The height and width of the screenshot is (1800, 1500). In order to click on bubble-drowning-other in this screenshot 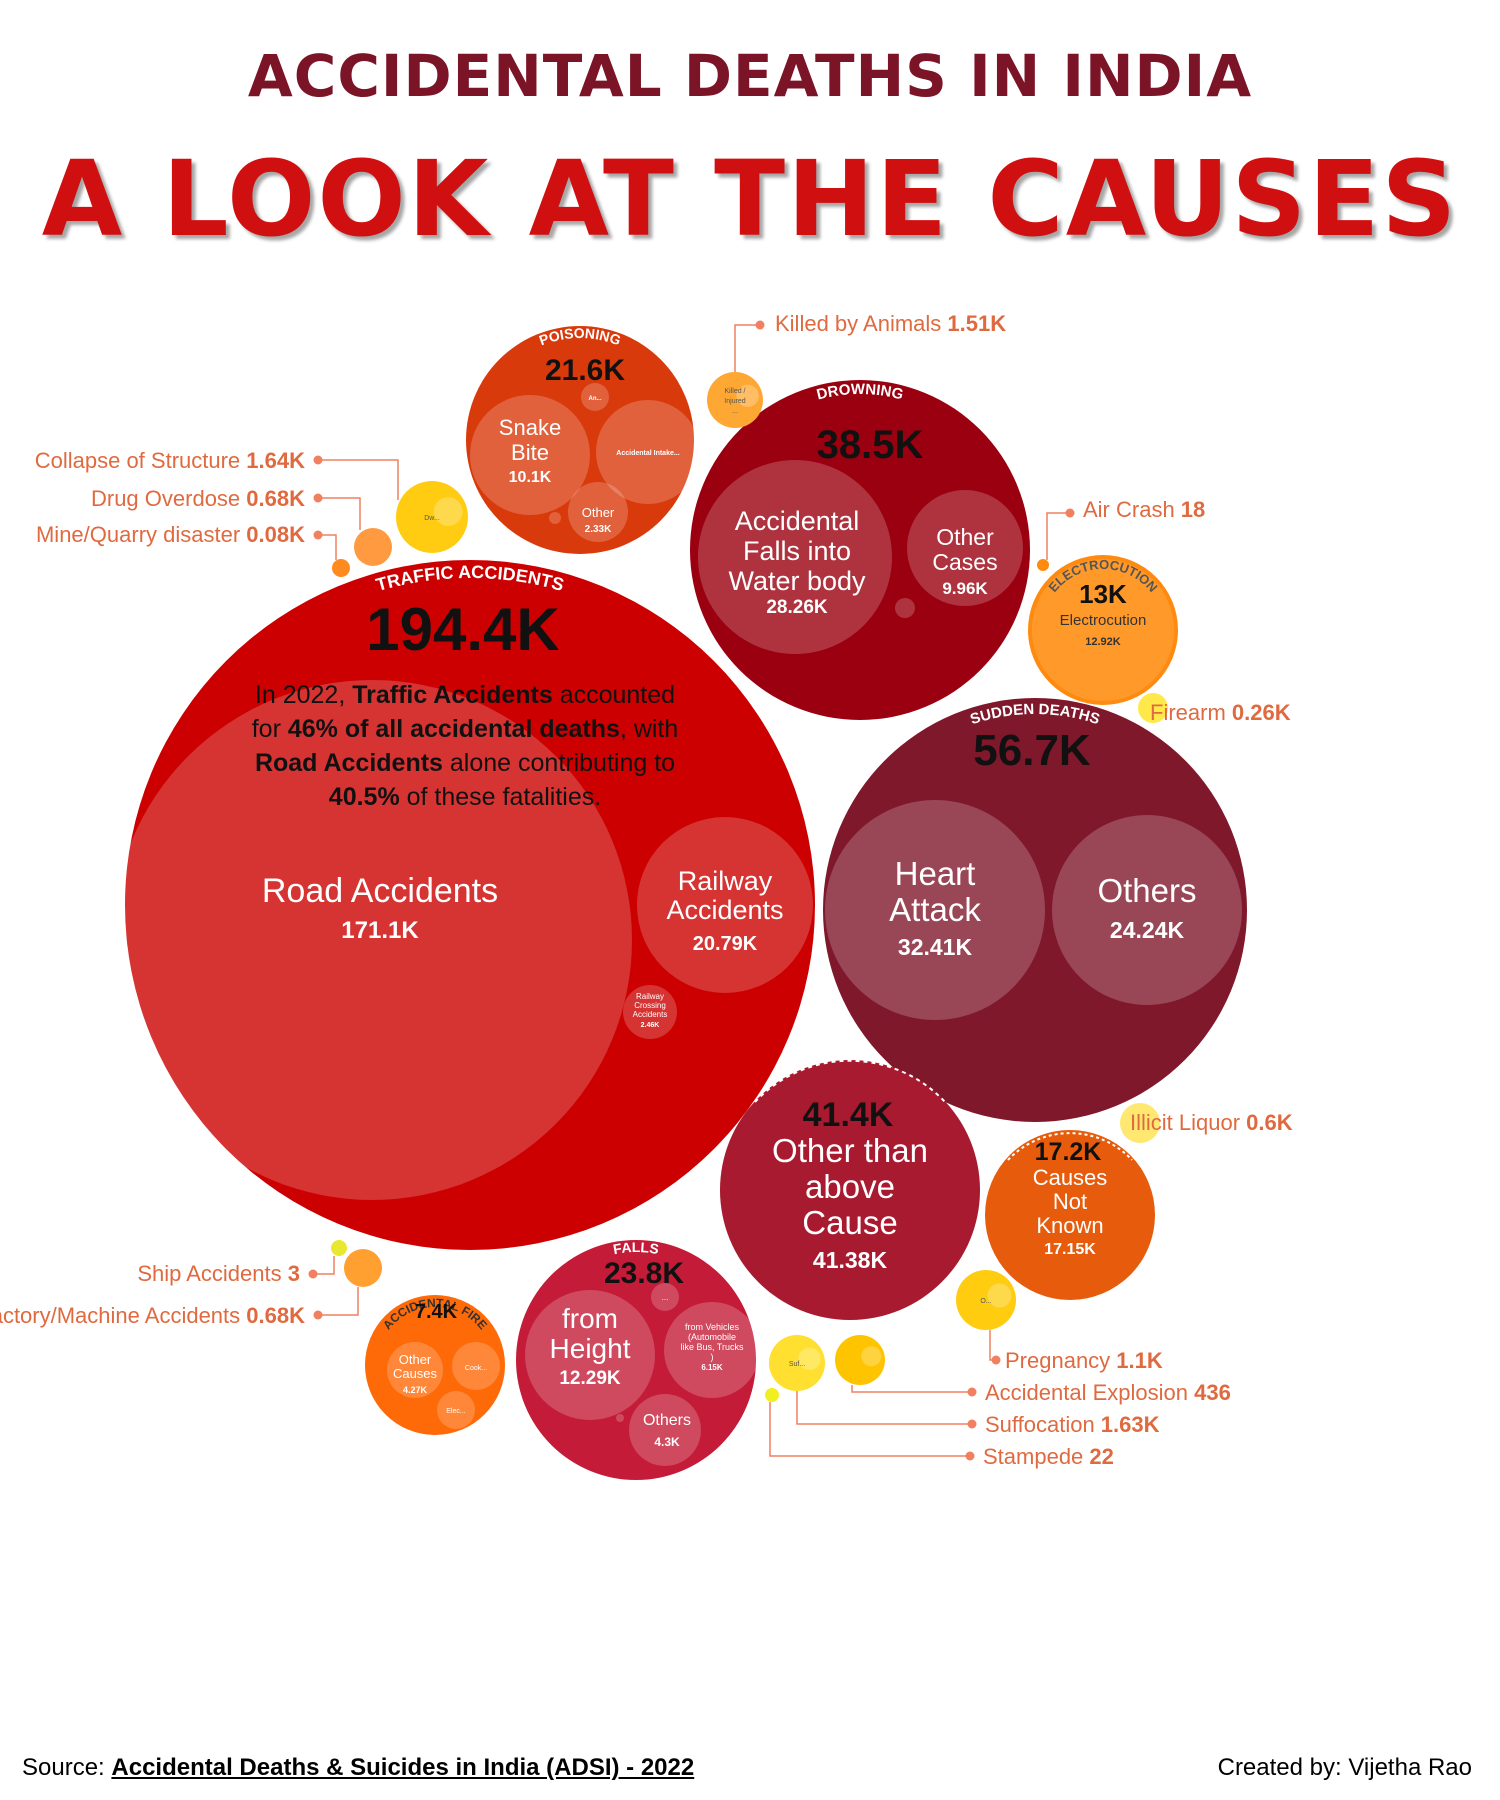, I will do `click(965, 548)`.